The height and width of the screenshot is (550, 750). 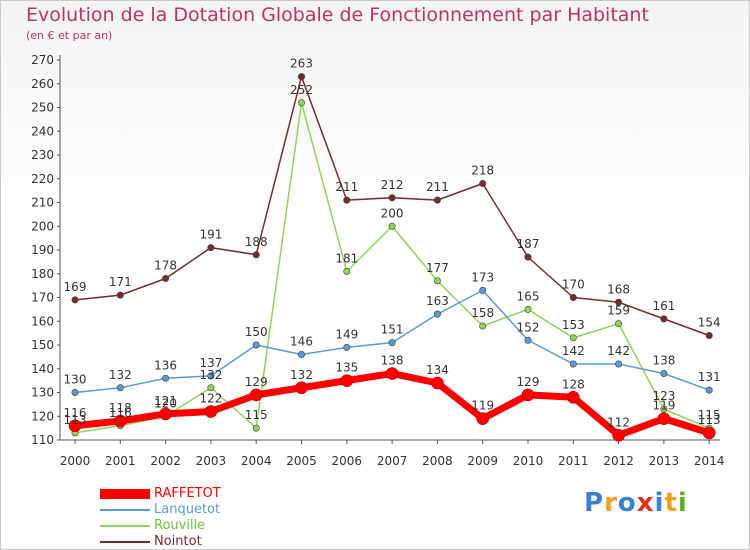 What do you see at coordinates (709, 323) in the screenshot?
I see `data-label: 154` at bounding box center [709, 323].